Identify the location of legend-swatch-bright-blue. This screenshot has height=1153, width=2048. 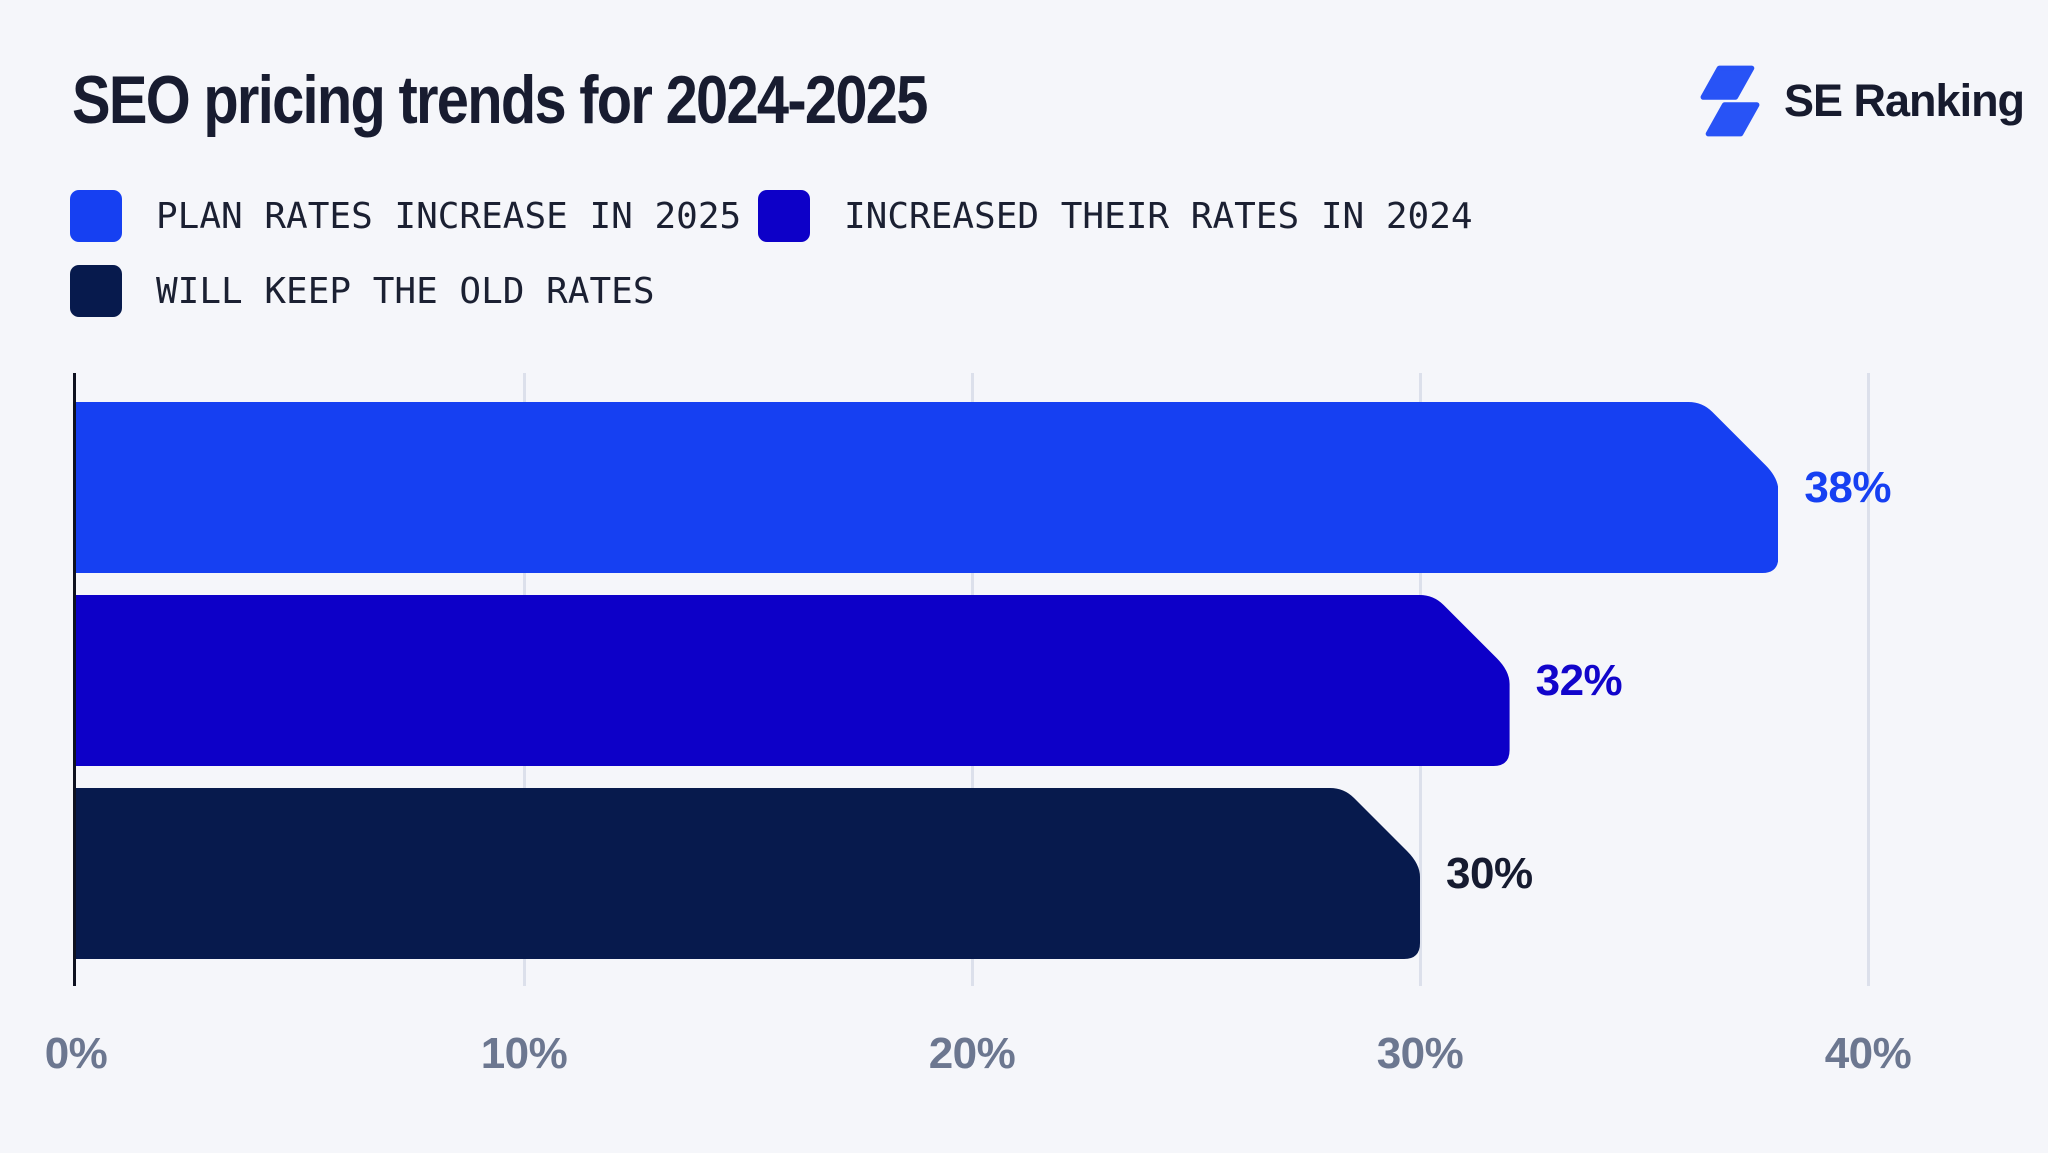
(96, 216).